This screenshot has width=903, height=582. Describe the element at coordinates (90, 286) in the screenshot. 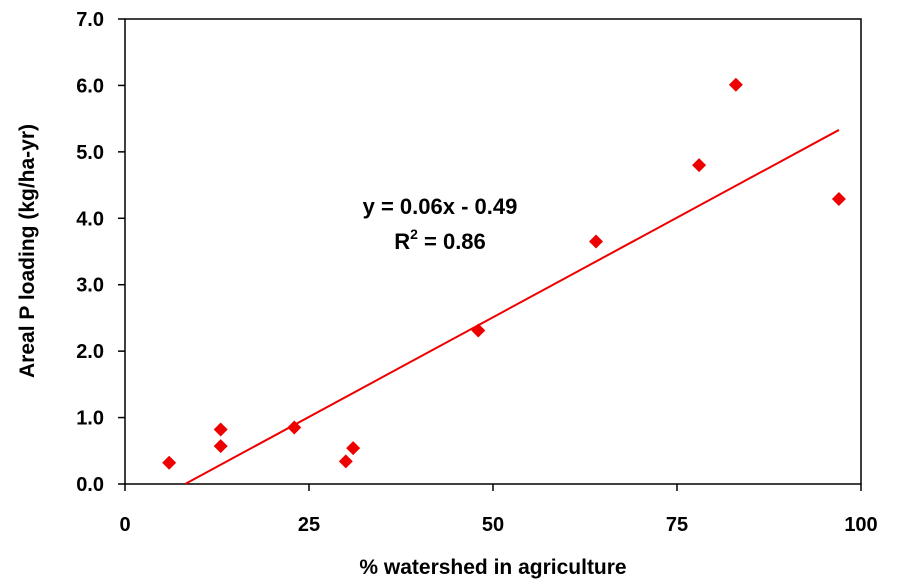

I see `y-tick-label: 3.0` at that location.